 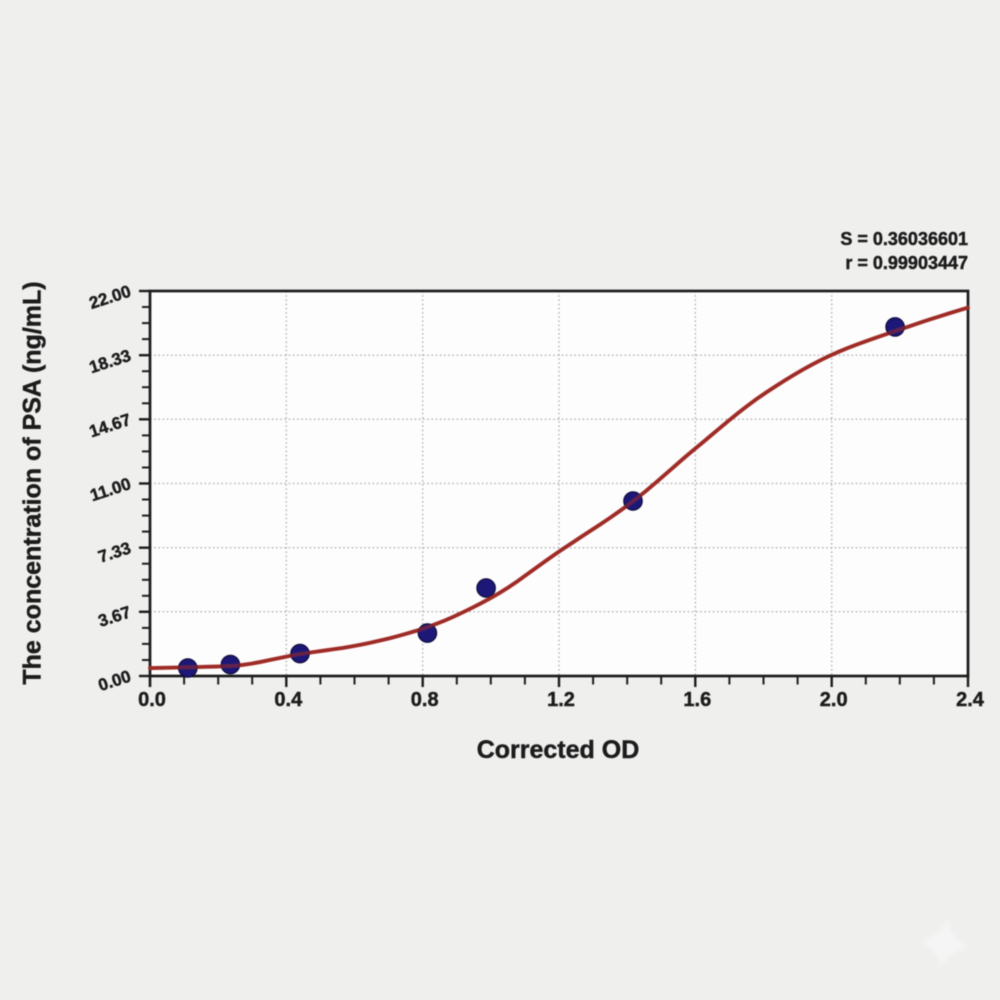 I want to click on svg-text: 2.4, so click(x=970, y=700).